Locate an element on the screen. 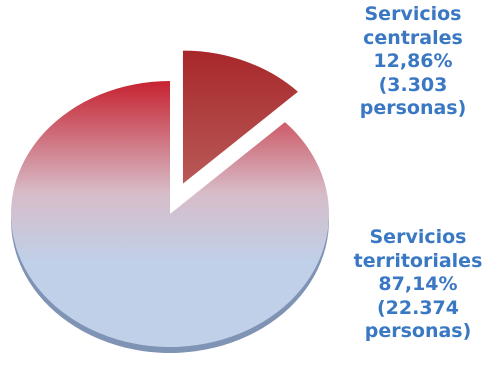 The width and height of the screenshot is (492, 368). label-line: 12,86% is located at coordinates (413, 61).